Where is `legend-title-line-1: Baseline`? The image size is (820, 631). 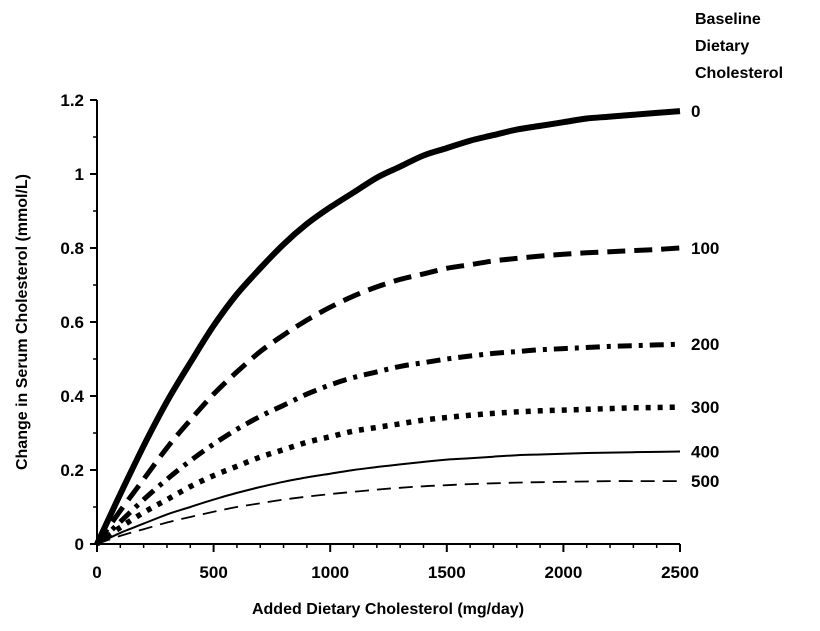
legend-title-line-1: Baseline is located at coordinates (728, 19).